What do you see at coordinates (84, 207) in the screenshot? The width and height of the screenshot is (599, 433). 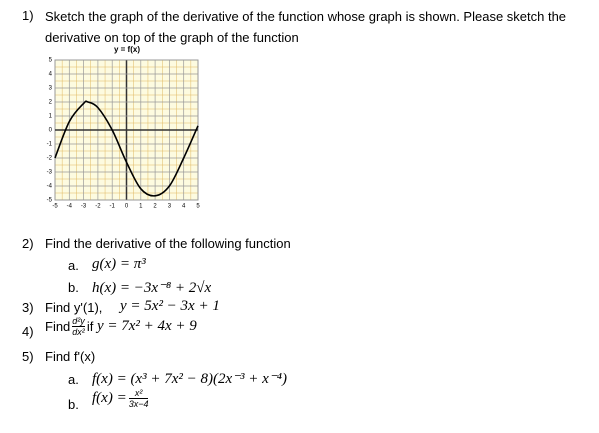 I see `x-tick-label: -3` at bounding box center [84, 207].